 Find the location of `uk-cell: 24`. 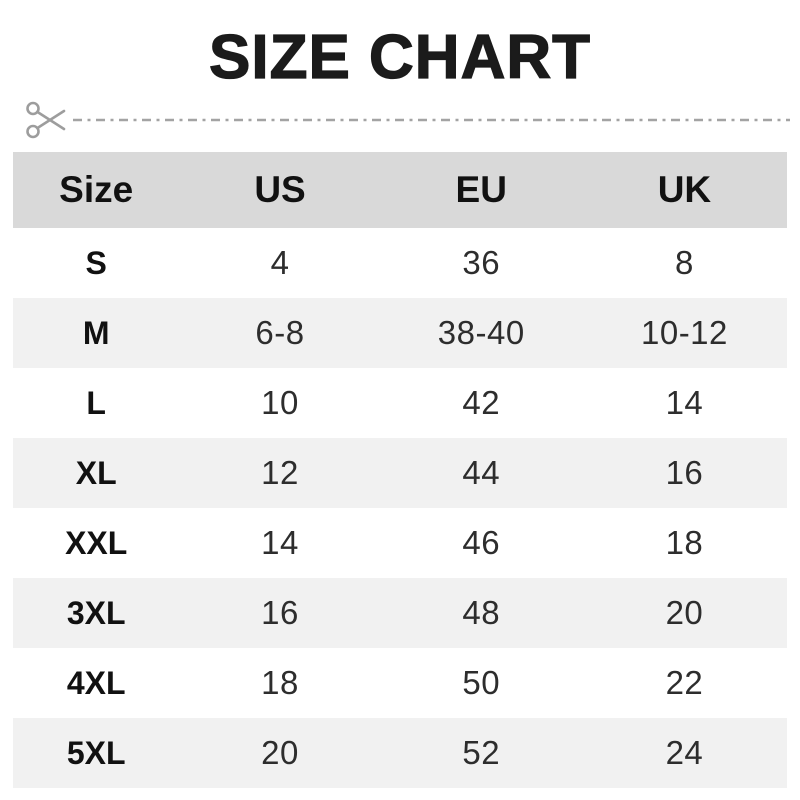

uk-cell: 24 is located at coordinates (684, 752).